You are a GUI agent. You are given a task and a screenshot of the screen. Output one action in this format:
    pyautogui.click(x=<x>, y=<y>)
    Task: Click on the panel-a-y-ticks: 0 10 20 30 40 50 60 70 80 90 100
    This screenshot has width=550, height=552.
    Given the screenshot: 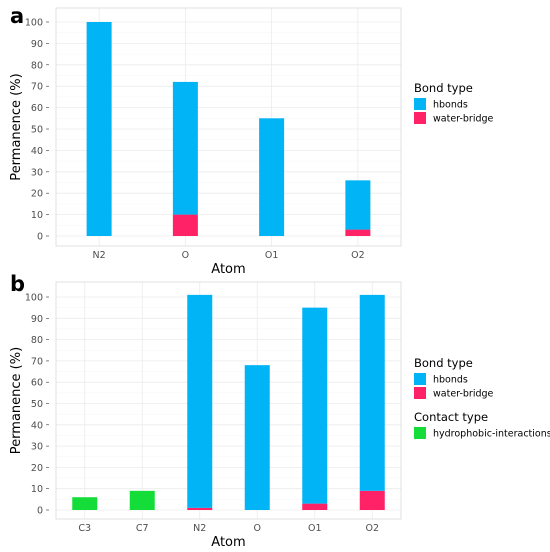 What is the action you would take?
    pyautogui.click(x=37, y=130)
    